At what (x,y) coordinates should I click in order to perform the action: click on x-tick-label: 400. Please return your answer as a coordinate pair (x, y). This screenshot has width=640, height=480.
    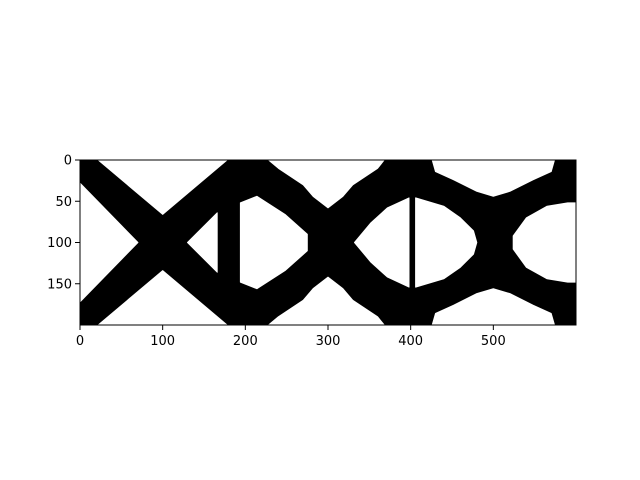
    Looking at the image, I should click on (410, 341).